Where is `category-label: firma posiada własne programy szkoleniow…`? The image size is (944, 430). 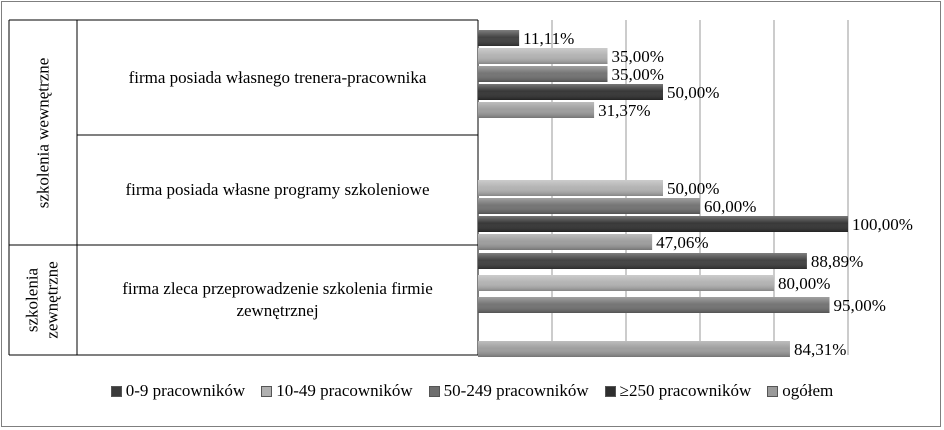
category-label: firma posiada własne programy szkoleniow… is located at coordinates (277, 189).